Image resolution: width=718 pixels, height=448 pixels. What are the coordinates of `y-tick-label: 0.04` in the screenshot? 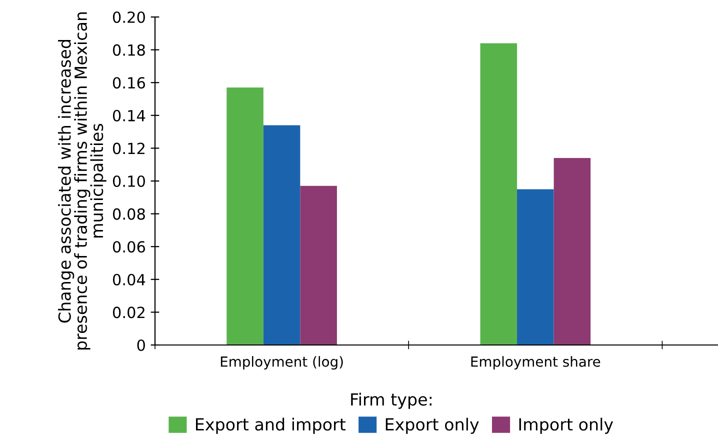 It's located at (129, 280).